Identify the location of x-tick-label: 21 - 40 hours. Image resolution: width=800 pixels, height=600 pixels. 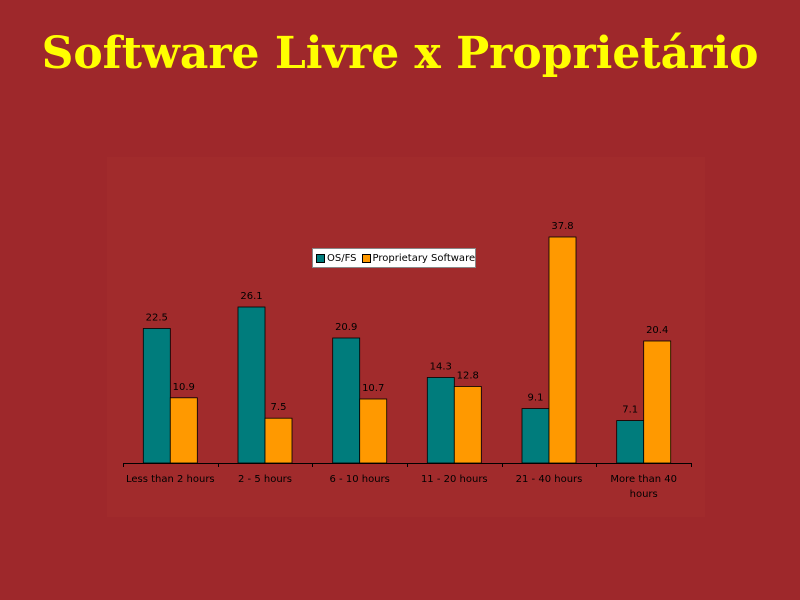
(549, 479).